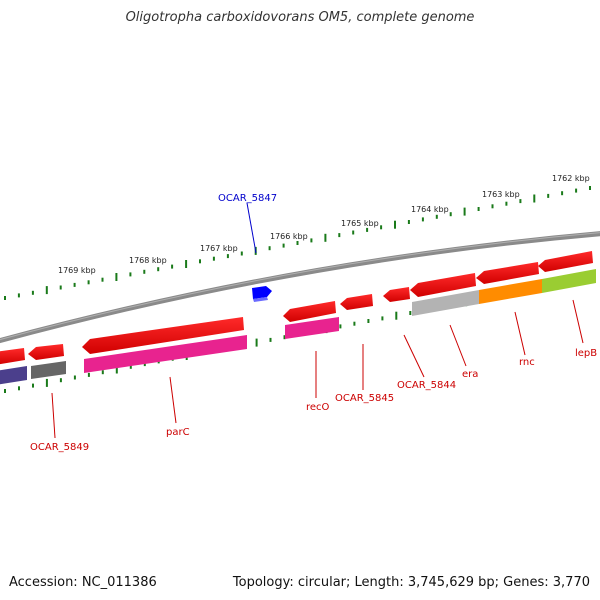 The height and width of the screenshot is (600, 600). I want to click on gene-ocar-5845-red, so click(356, 302).